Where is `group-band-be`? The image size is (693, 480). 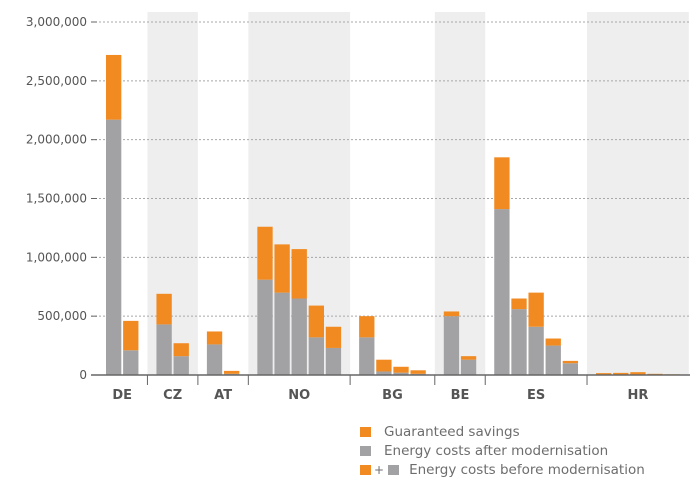
group-band-be is located at coordinates (460, 193).